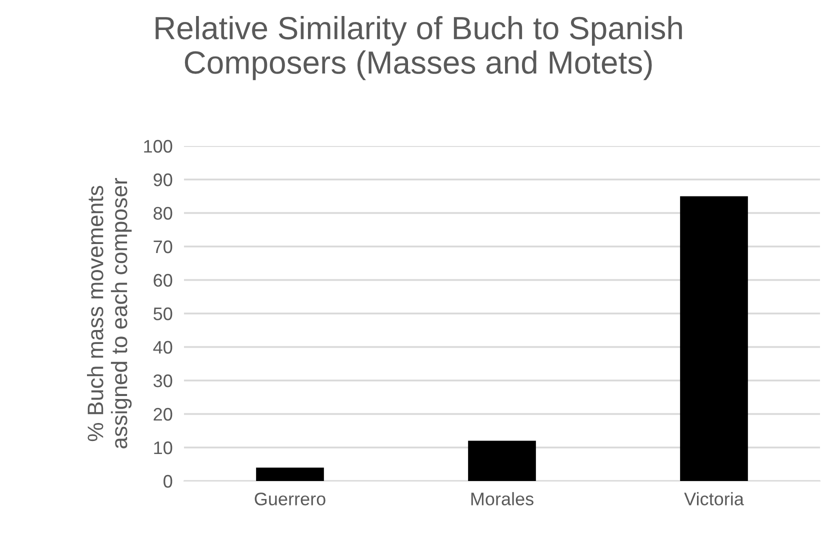 The width and height of the screenshot is (837, 533). What do you see at coordinates (163, 179) in the screenshot?
I see `y-tick-label: 90` at bounding box center [163, 179].